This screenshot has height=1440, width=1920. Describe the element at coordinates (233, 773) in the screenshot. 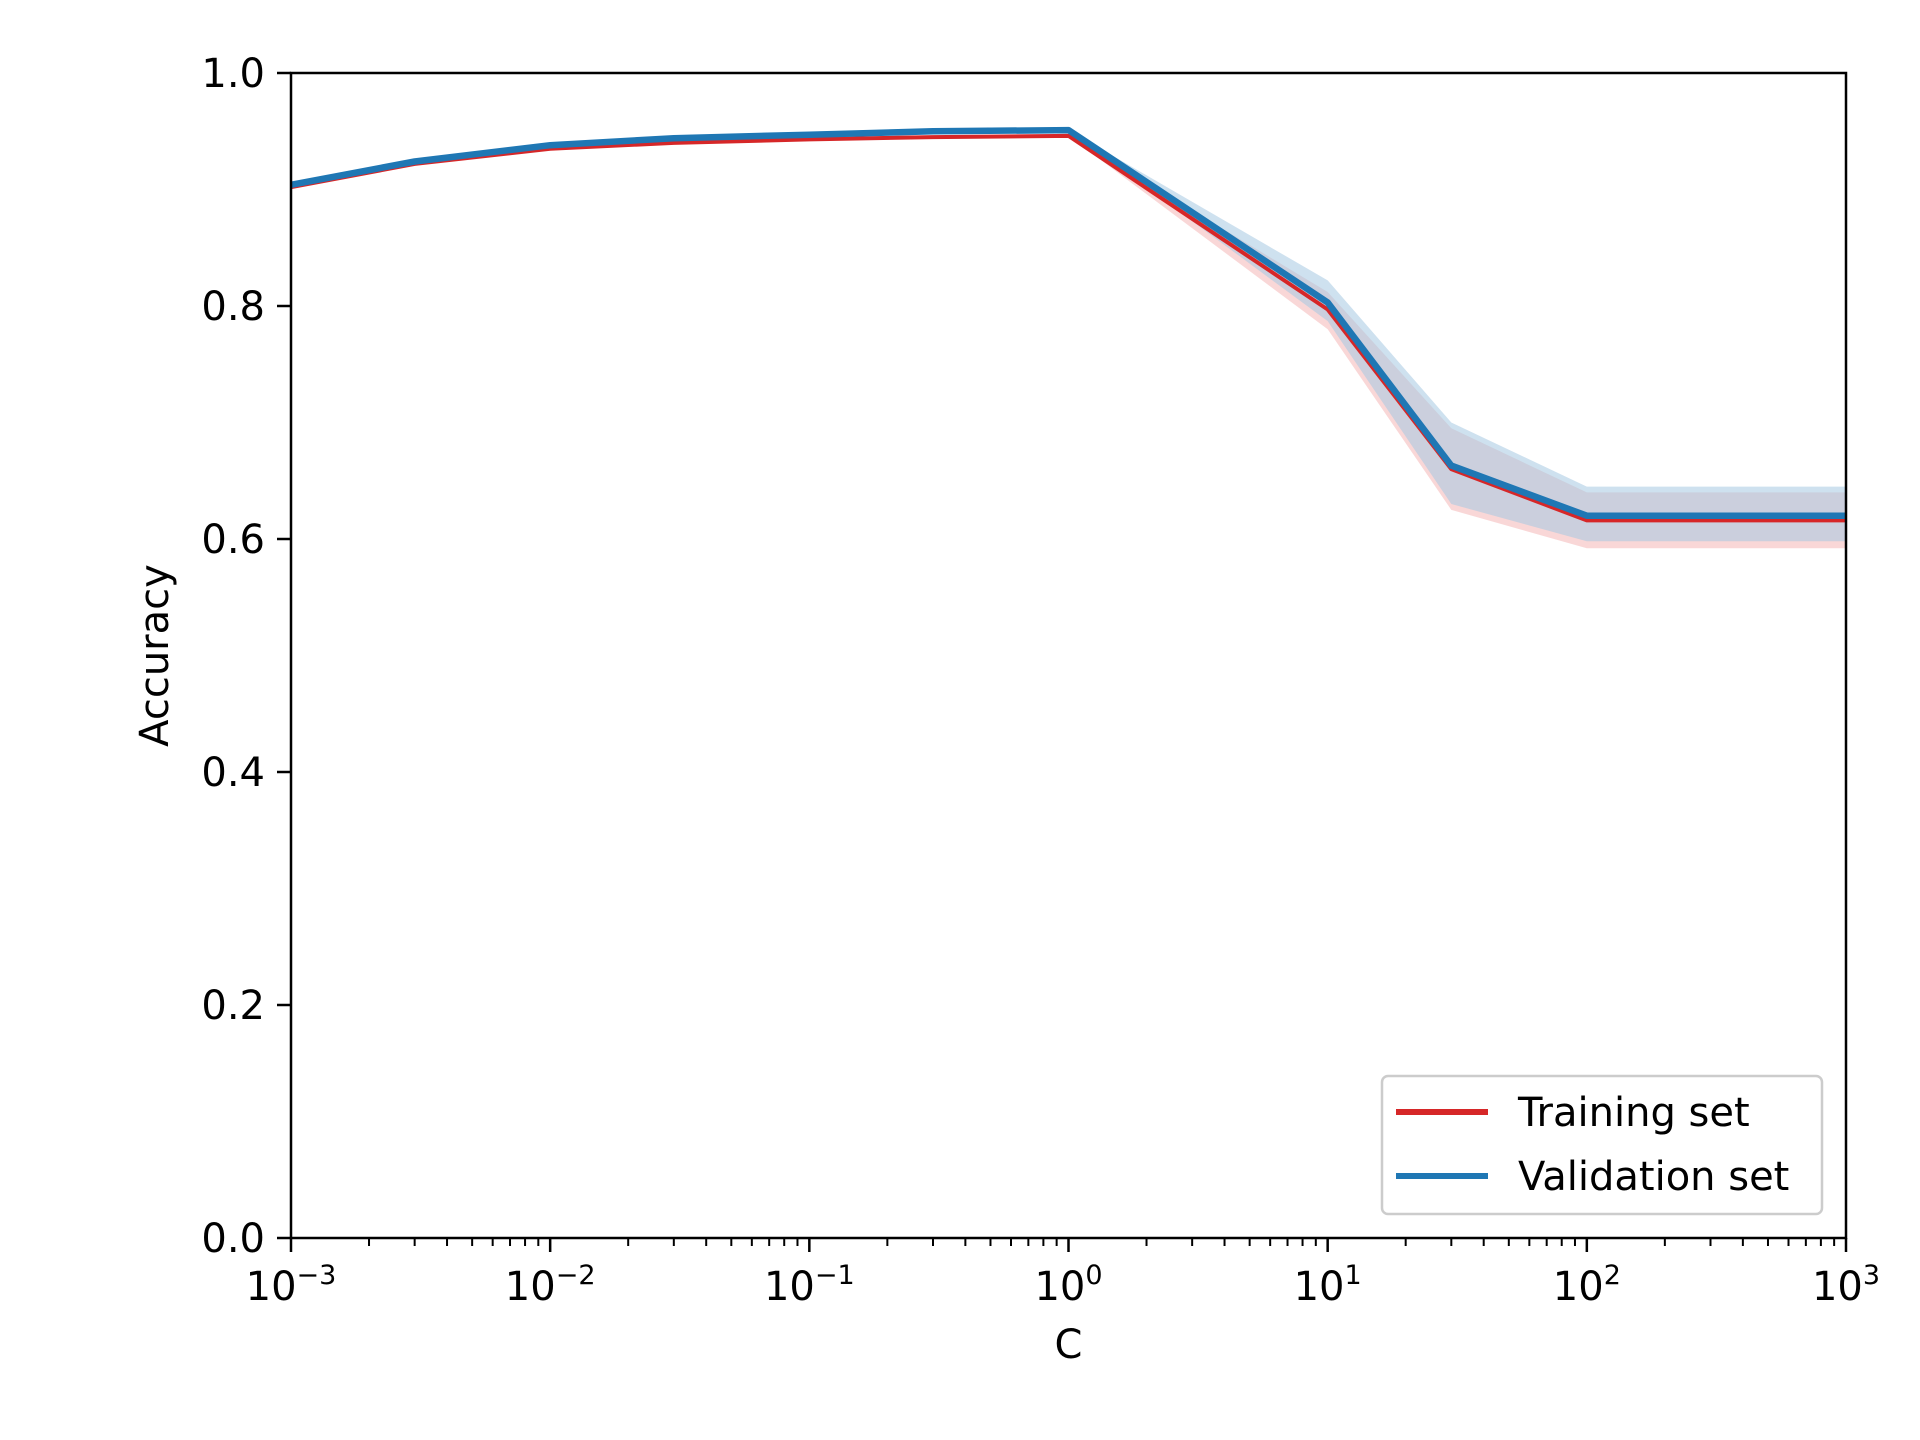

I see `y-tick-label: 0.4` at that location.